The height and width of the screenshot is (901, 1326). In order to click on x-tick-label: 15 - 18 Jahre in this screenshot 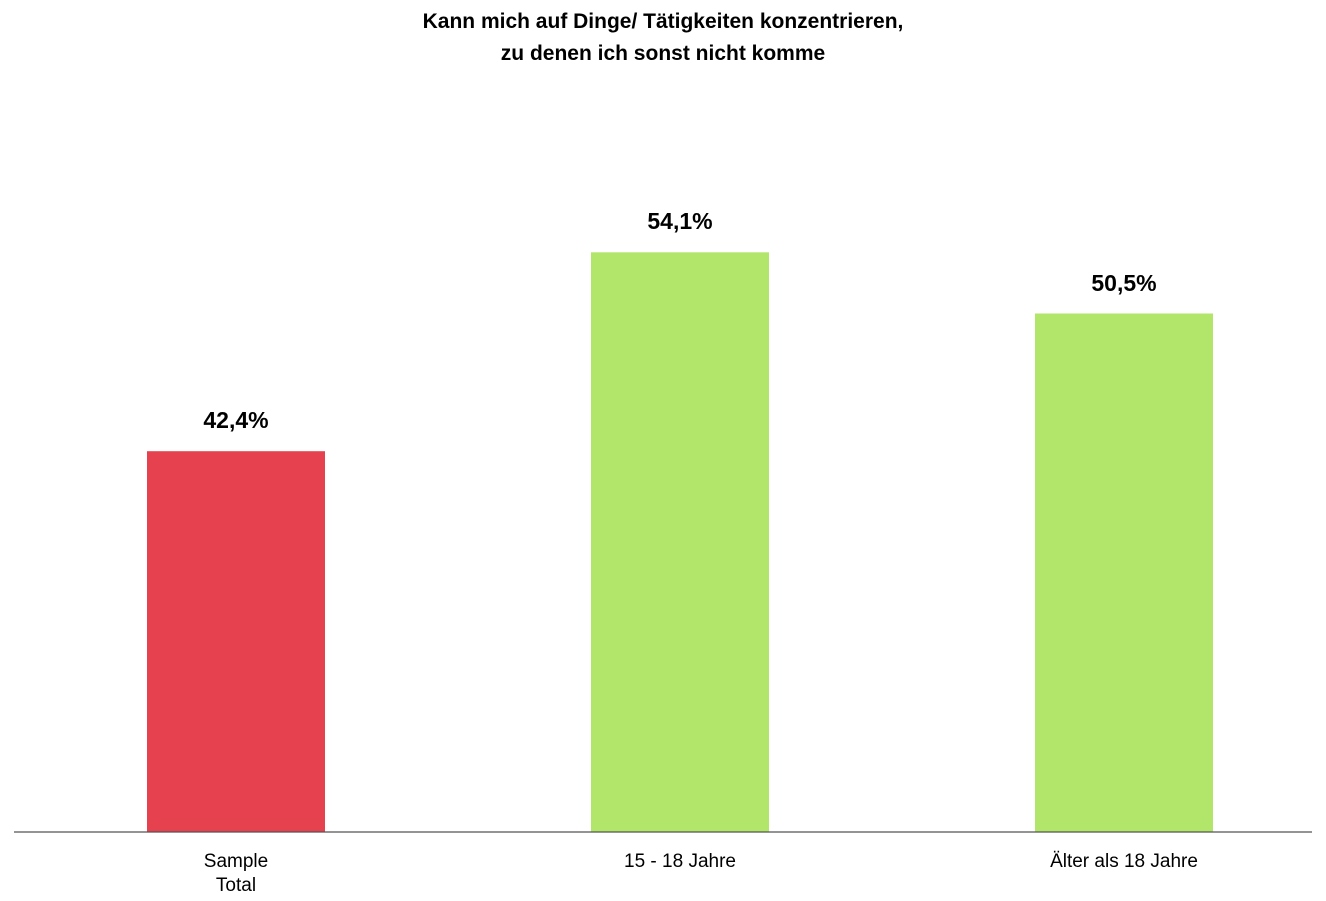, I will do `click(680, 861)`.